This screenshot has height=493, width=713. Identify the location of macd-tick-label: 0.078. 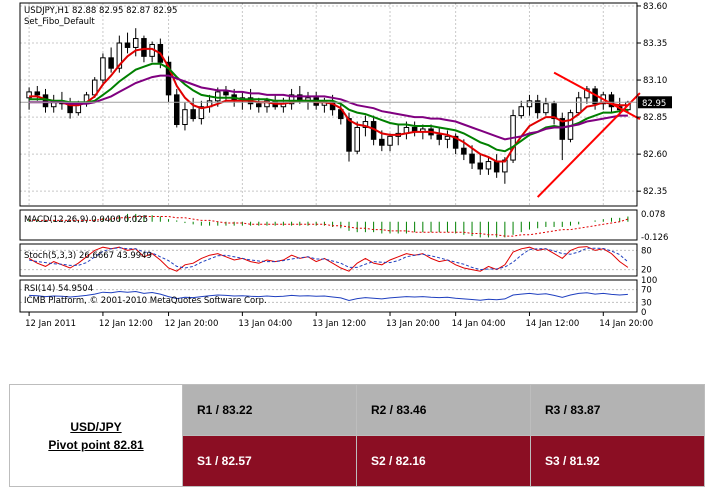
(653, 215).